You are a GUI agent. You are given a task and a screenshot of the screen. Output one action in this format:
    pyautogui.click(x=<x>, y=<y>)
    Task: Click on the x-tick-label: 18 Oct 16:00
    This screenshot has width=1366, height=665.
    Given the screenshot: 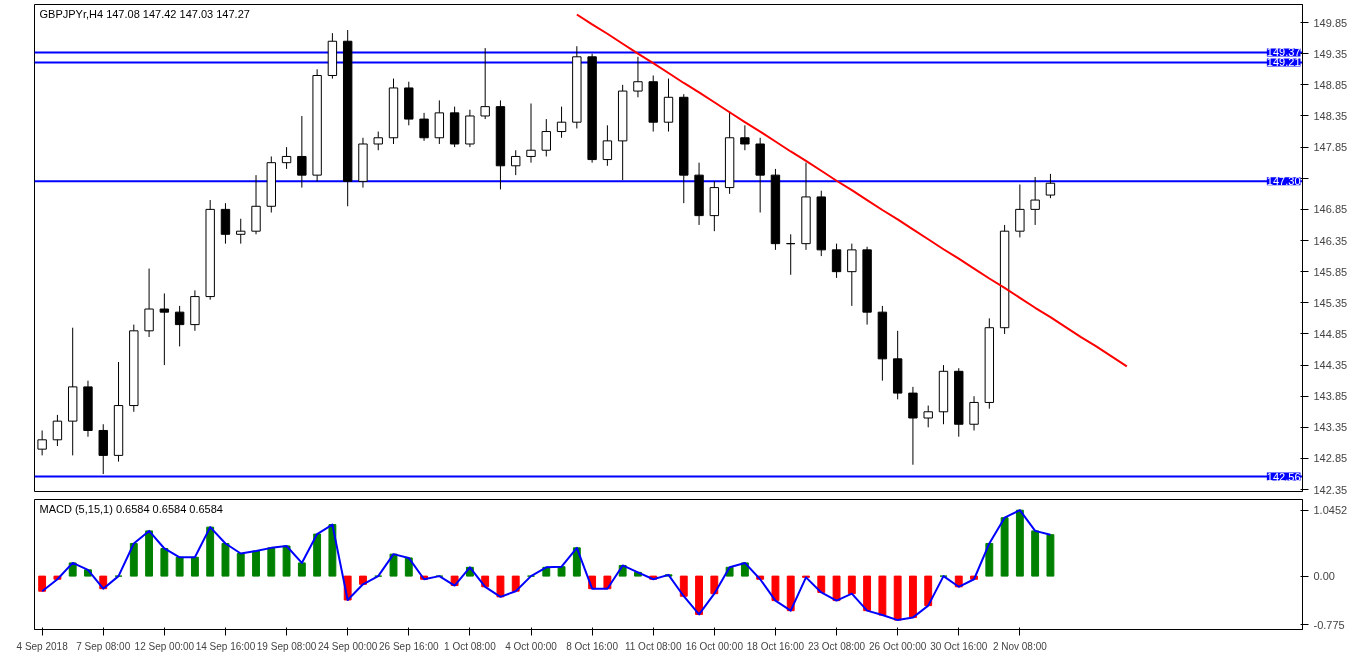 What is the action you would take?
    pyautogui.click(x=775, y=646)
    